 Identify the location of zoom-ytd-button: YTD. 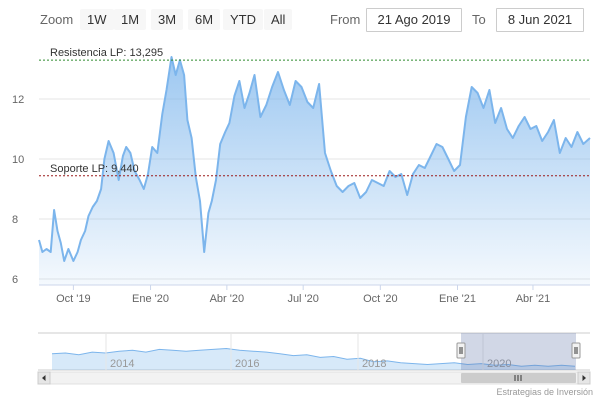
(243, 19).